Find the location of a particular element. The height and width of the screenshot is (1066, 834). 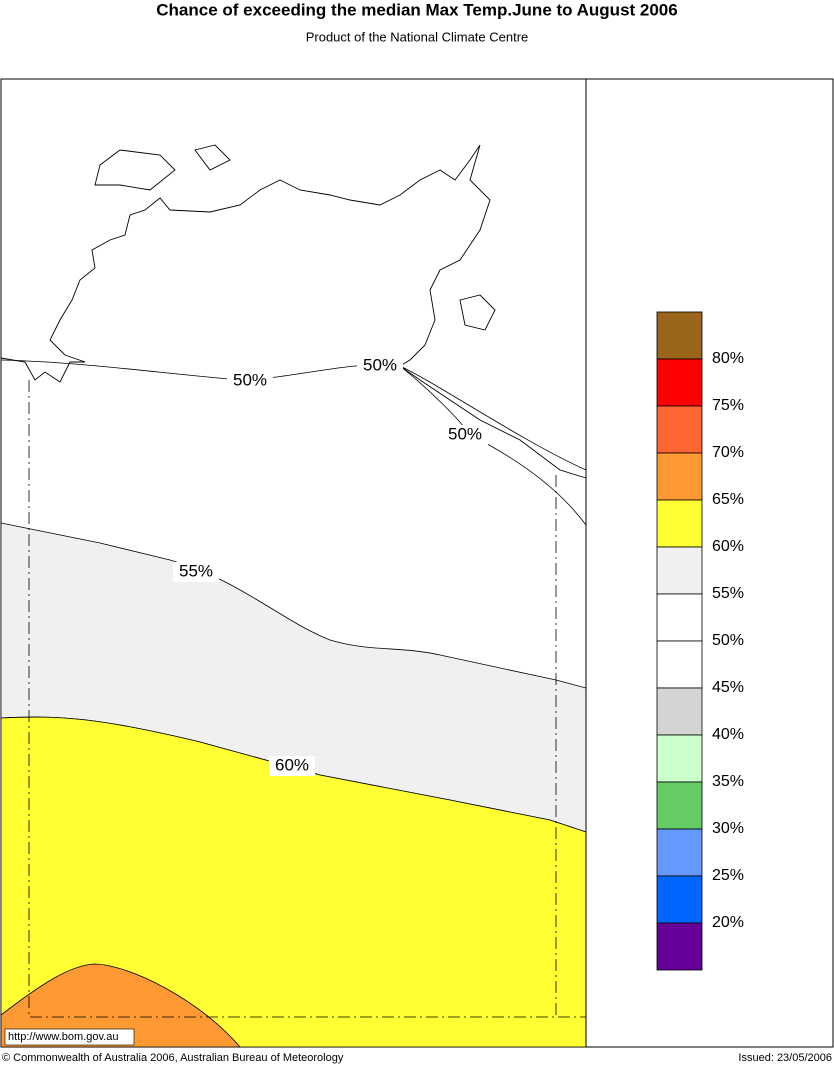

contour-label: 60% is located at coordinates (292, 764).